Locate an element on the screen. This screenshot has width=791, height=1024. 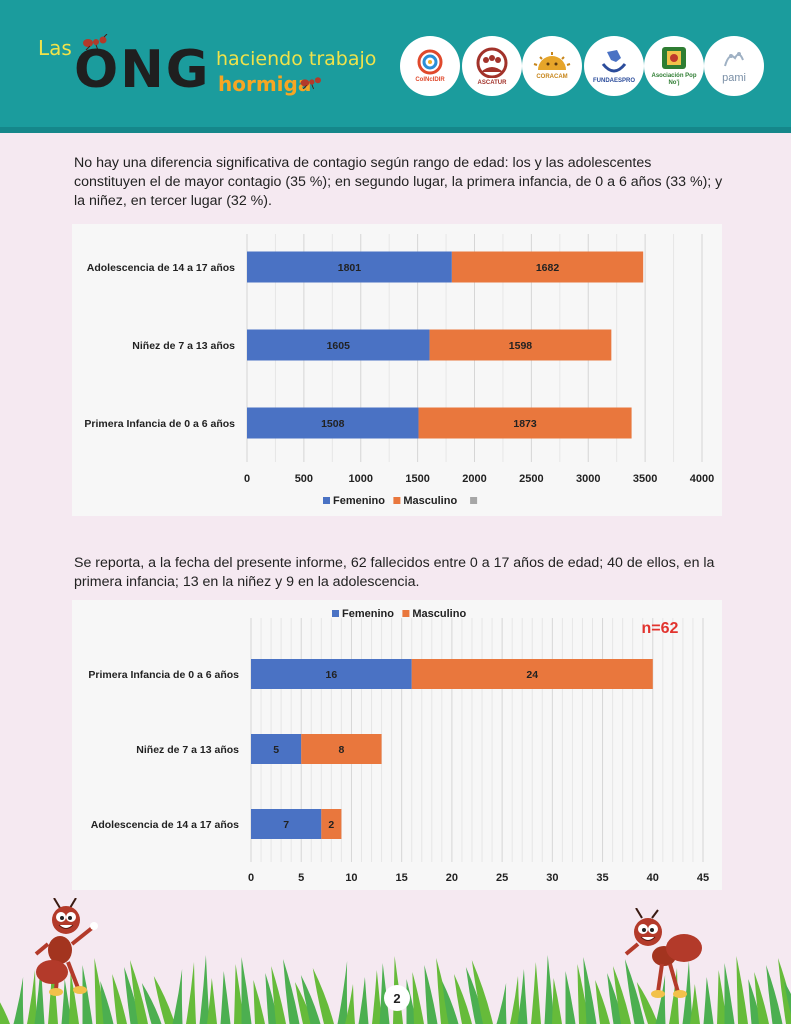
legend-label: Femenino is located at coordinates (368, 614).